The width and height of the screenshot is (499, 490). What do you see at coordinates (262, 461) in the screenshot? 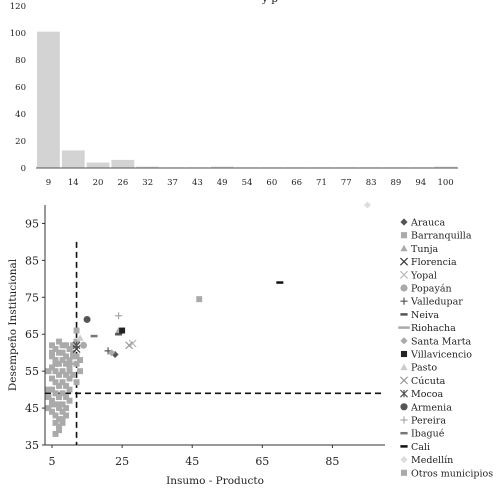
I see `scatter-x-tick: 65` at bounding box center [262, 461].